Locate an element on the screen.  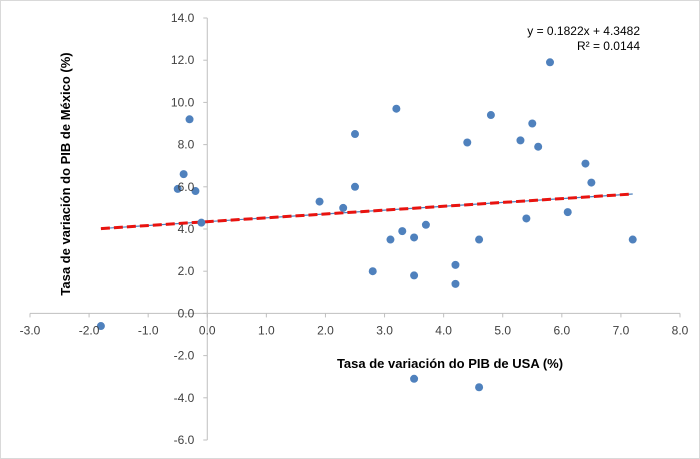
y-tick-label: -2.0 is located at coordinates (184, 356).